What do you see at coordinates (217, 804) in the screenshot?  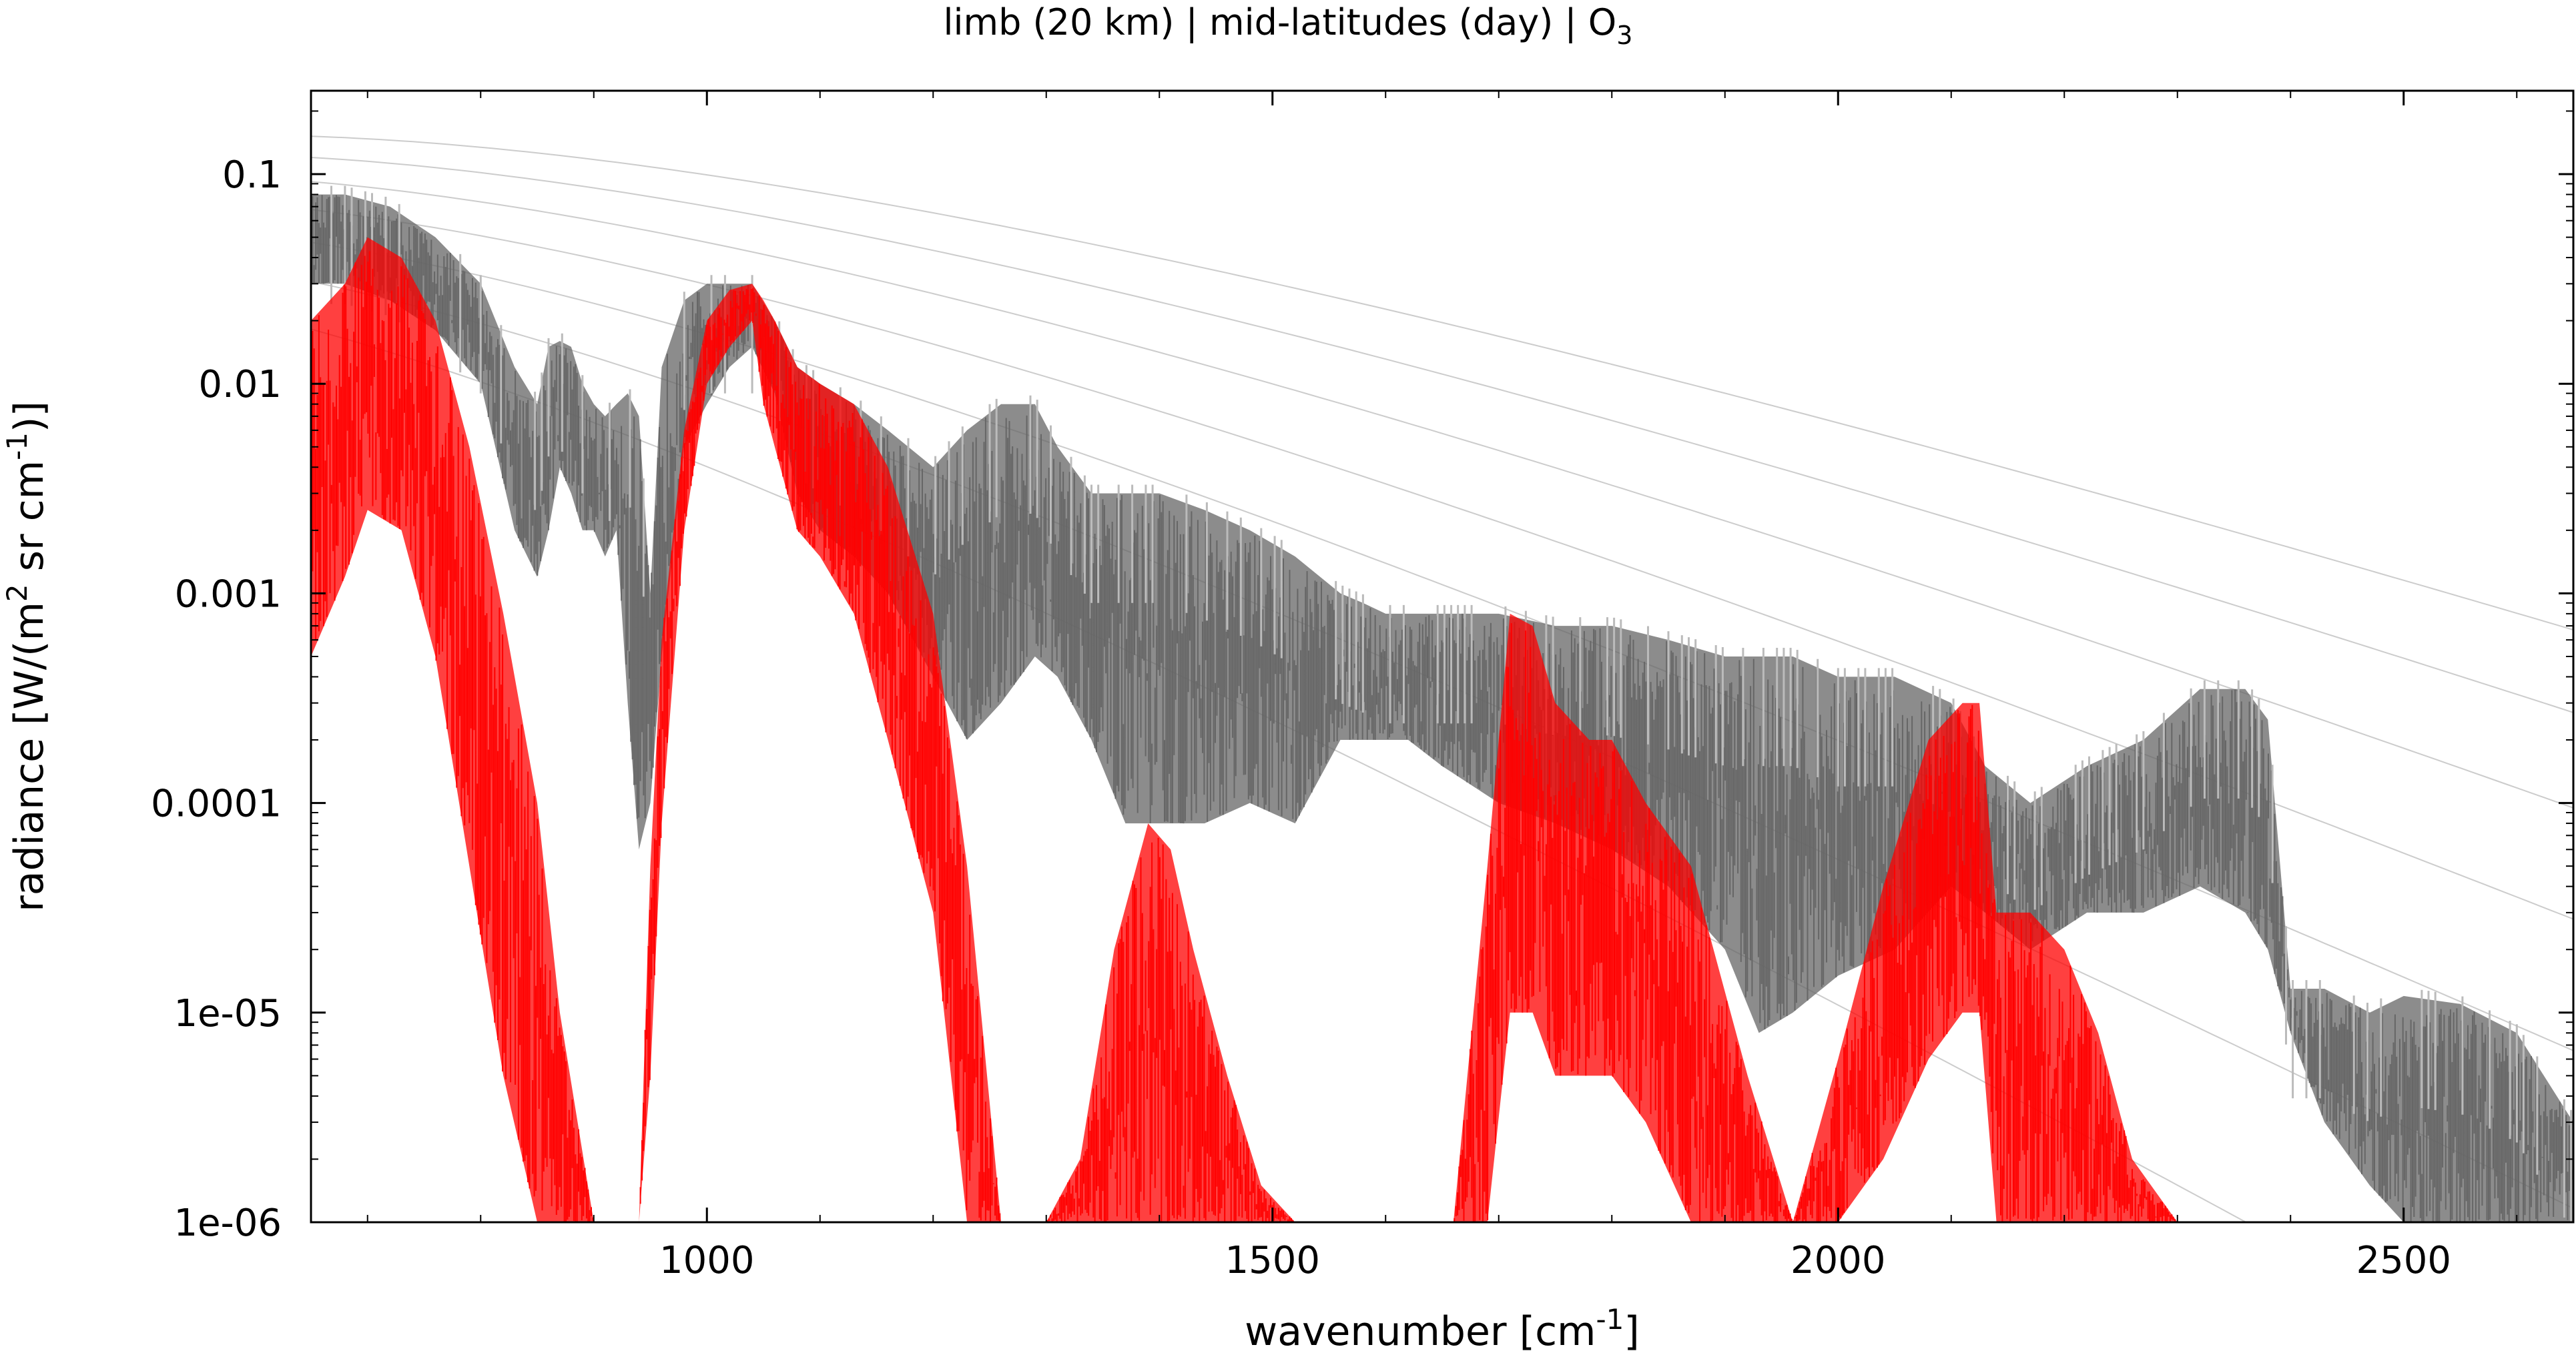 I see `y-tick-label: 0.0001` at bounding box center [217, 804].